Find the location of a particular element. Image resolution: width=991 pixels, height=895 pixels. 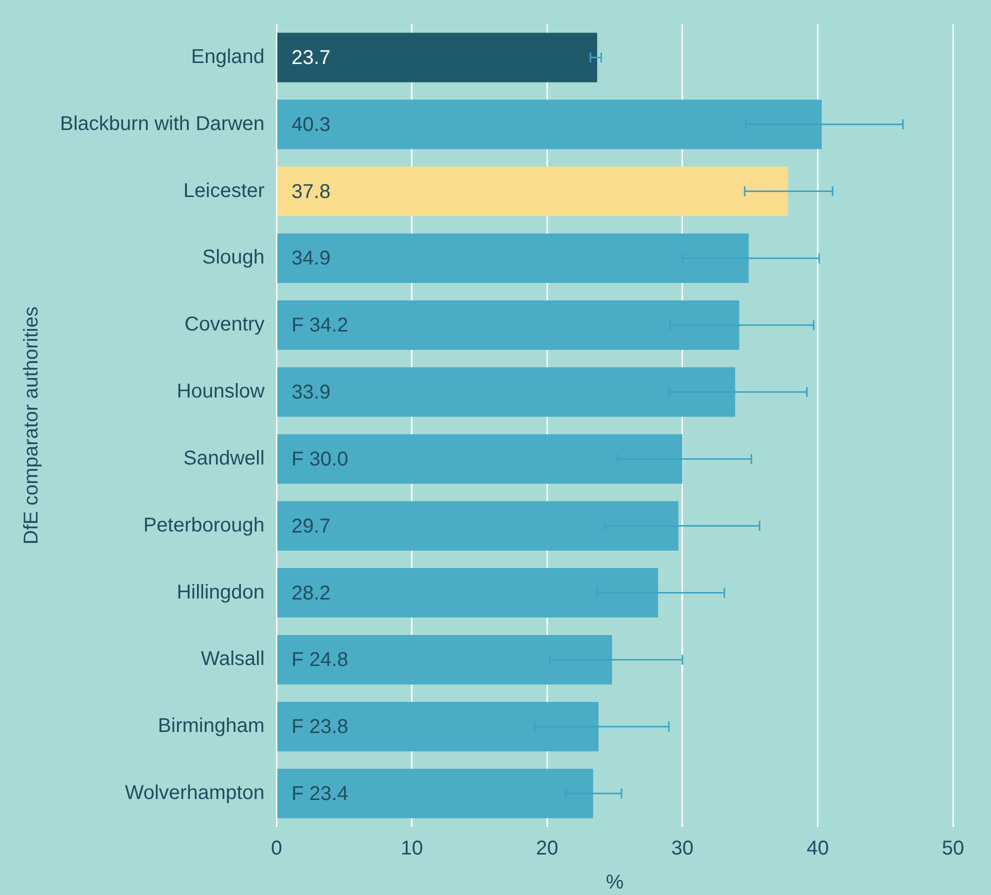

data-label: F 23.4 is located at coordinates (320, 794).